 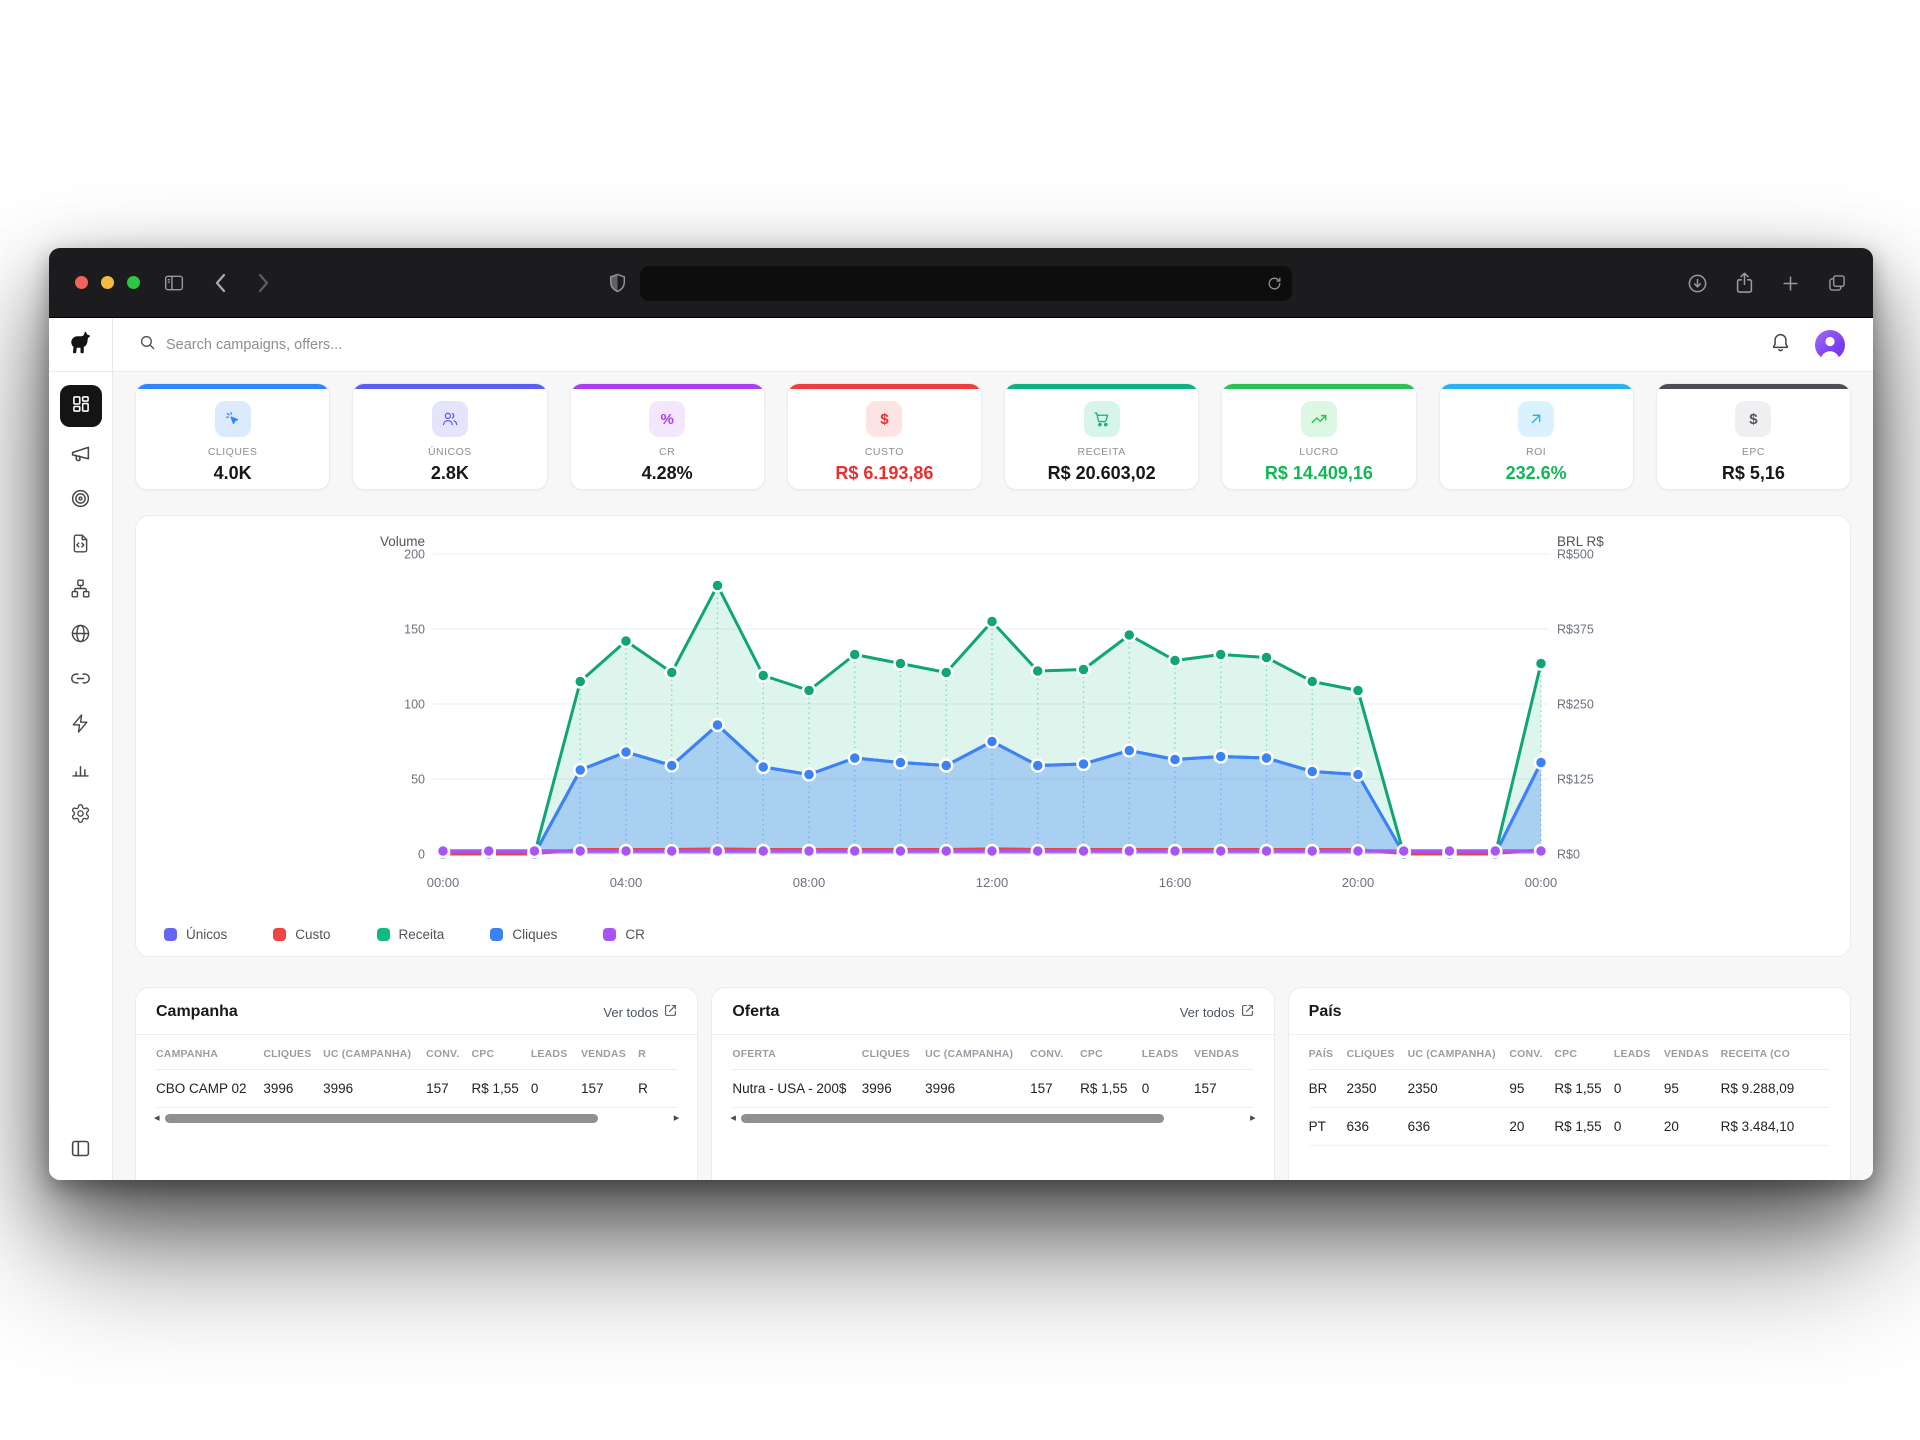 What do you see at coordinates (1536, 419) in the screenshot?
I see `arrow-up-right-icon` at bounding box center [1536, 419].